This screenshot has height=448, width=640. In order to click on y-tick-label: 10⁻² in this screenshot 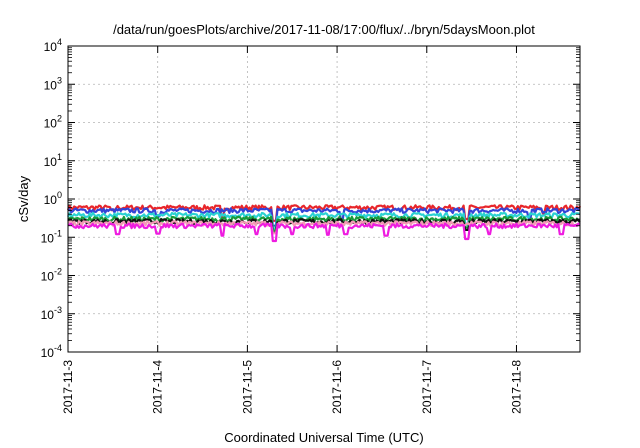, I will do `click(51, 275)`.